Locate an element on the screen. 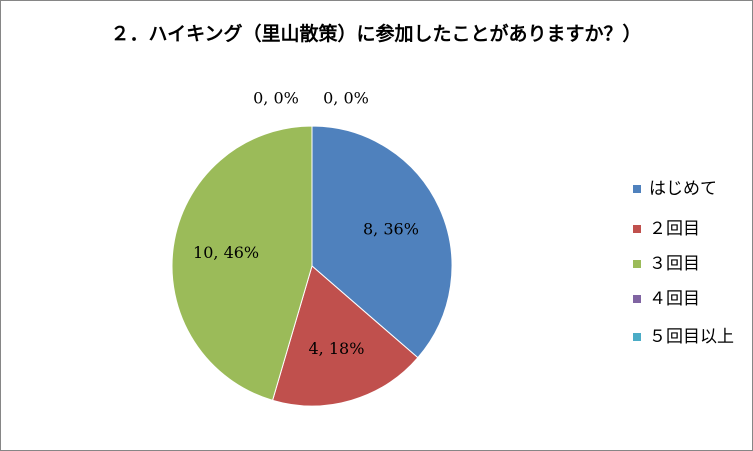  legend-label: ３回目 is located at coordinates (674, 264).